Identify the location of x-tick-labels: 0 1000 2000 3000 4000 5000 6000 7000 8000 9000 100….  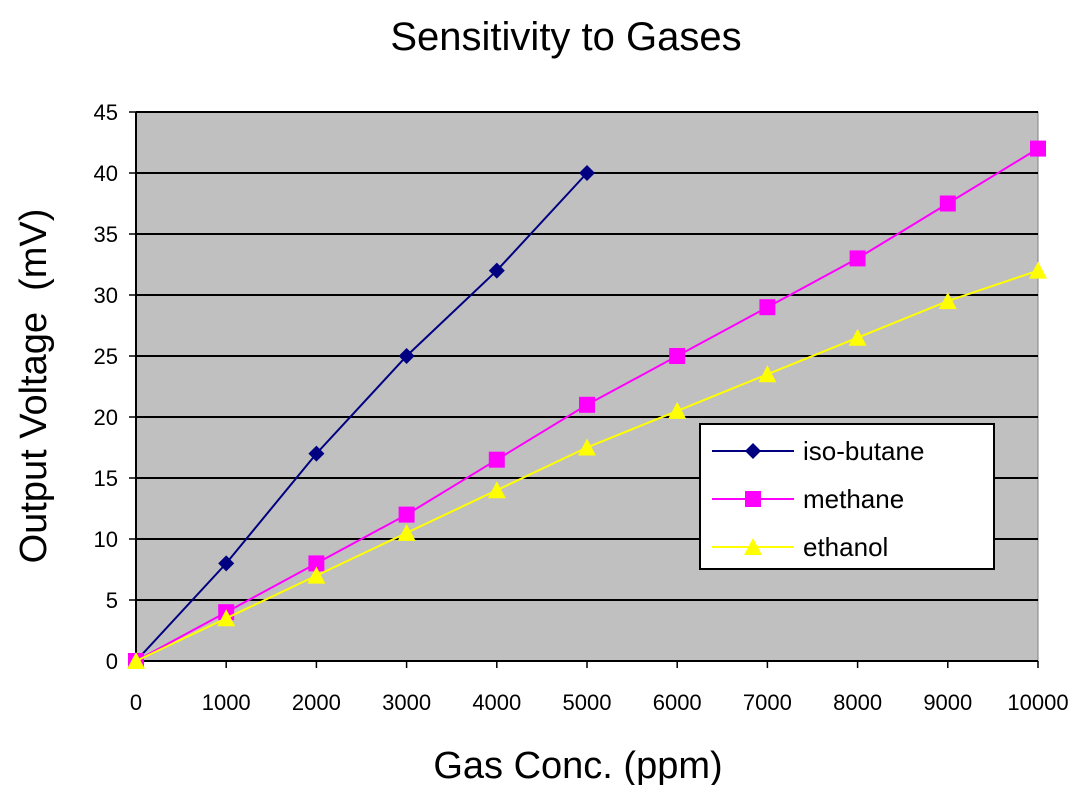
(599, 702).